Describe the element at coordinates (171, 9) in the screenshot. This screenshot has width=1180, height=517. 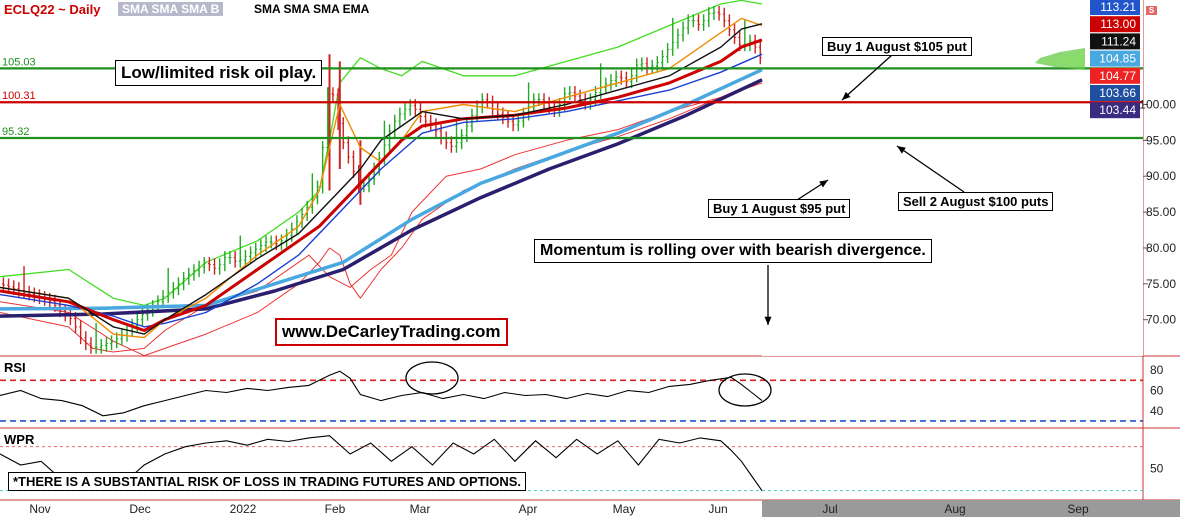
I see `studies-tab: SMA SMA SMA B` at that location.